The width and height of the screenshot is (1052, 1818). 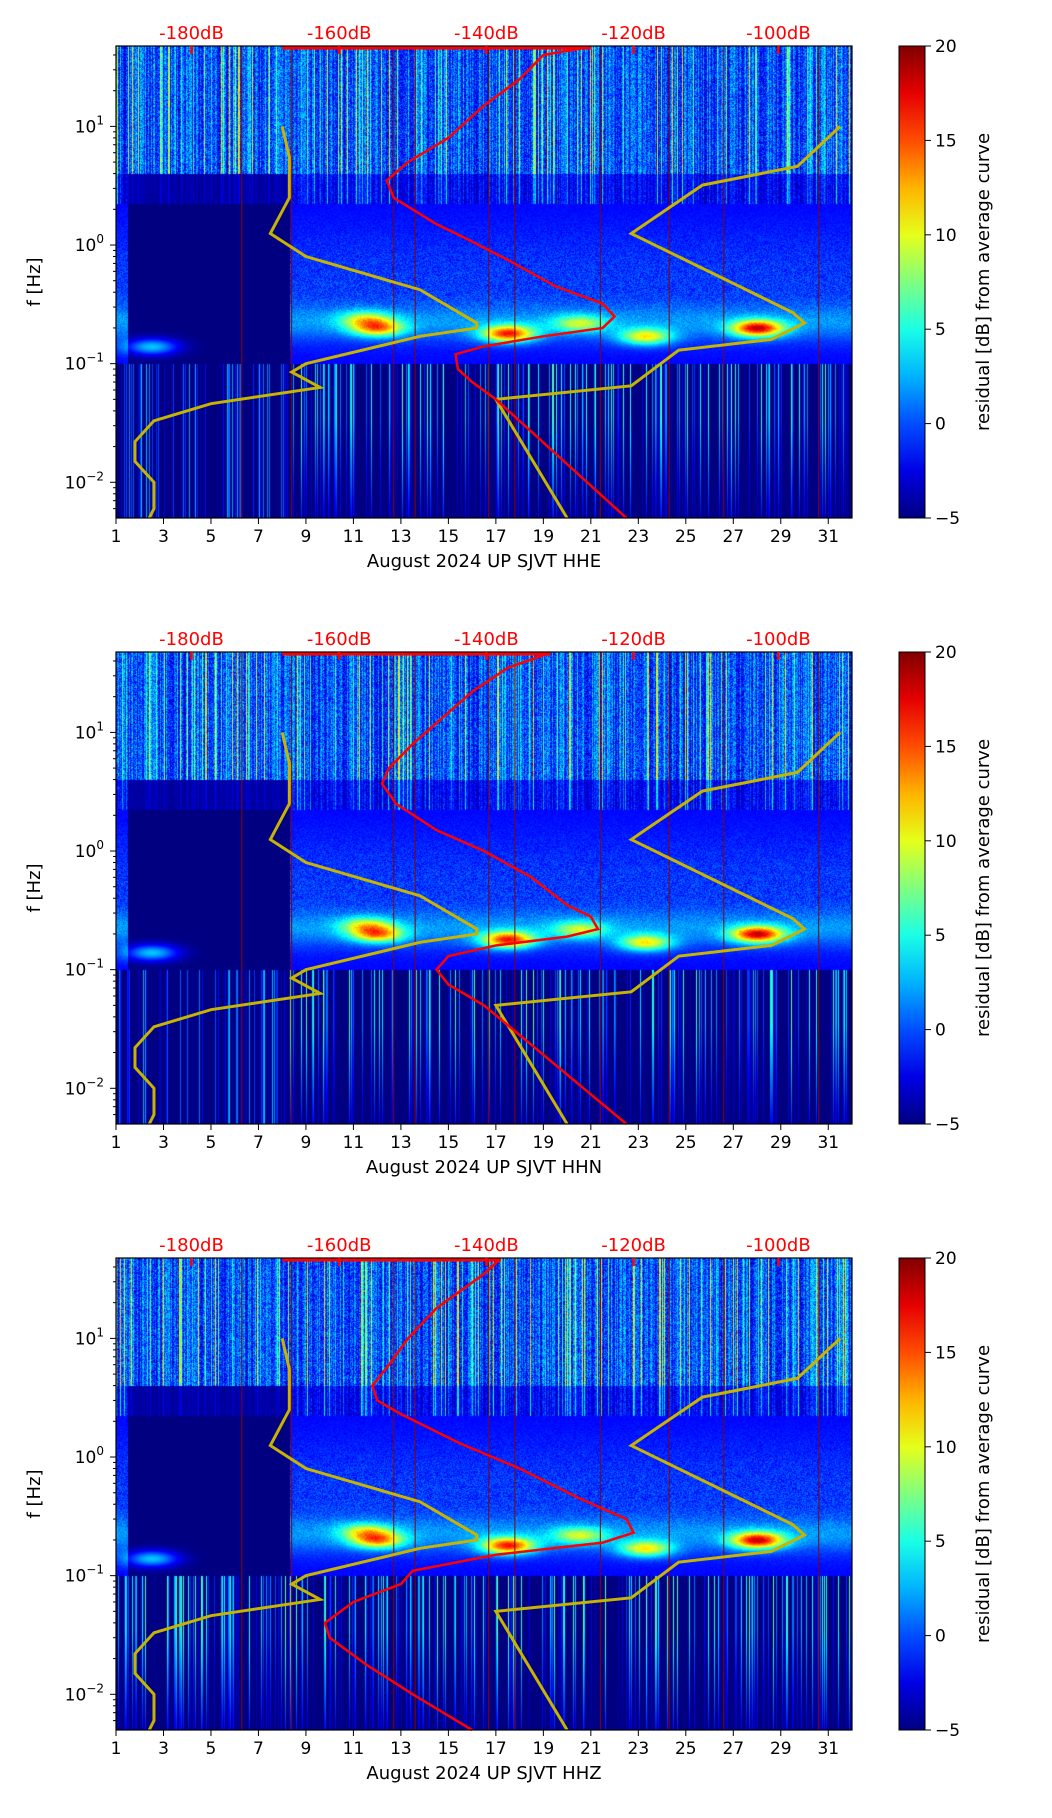 I want to click on x-tick-label: 15, so click(x=449, y=1749).